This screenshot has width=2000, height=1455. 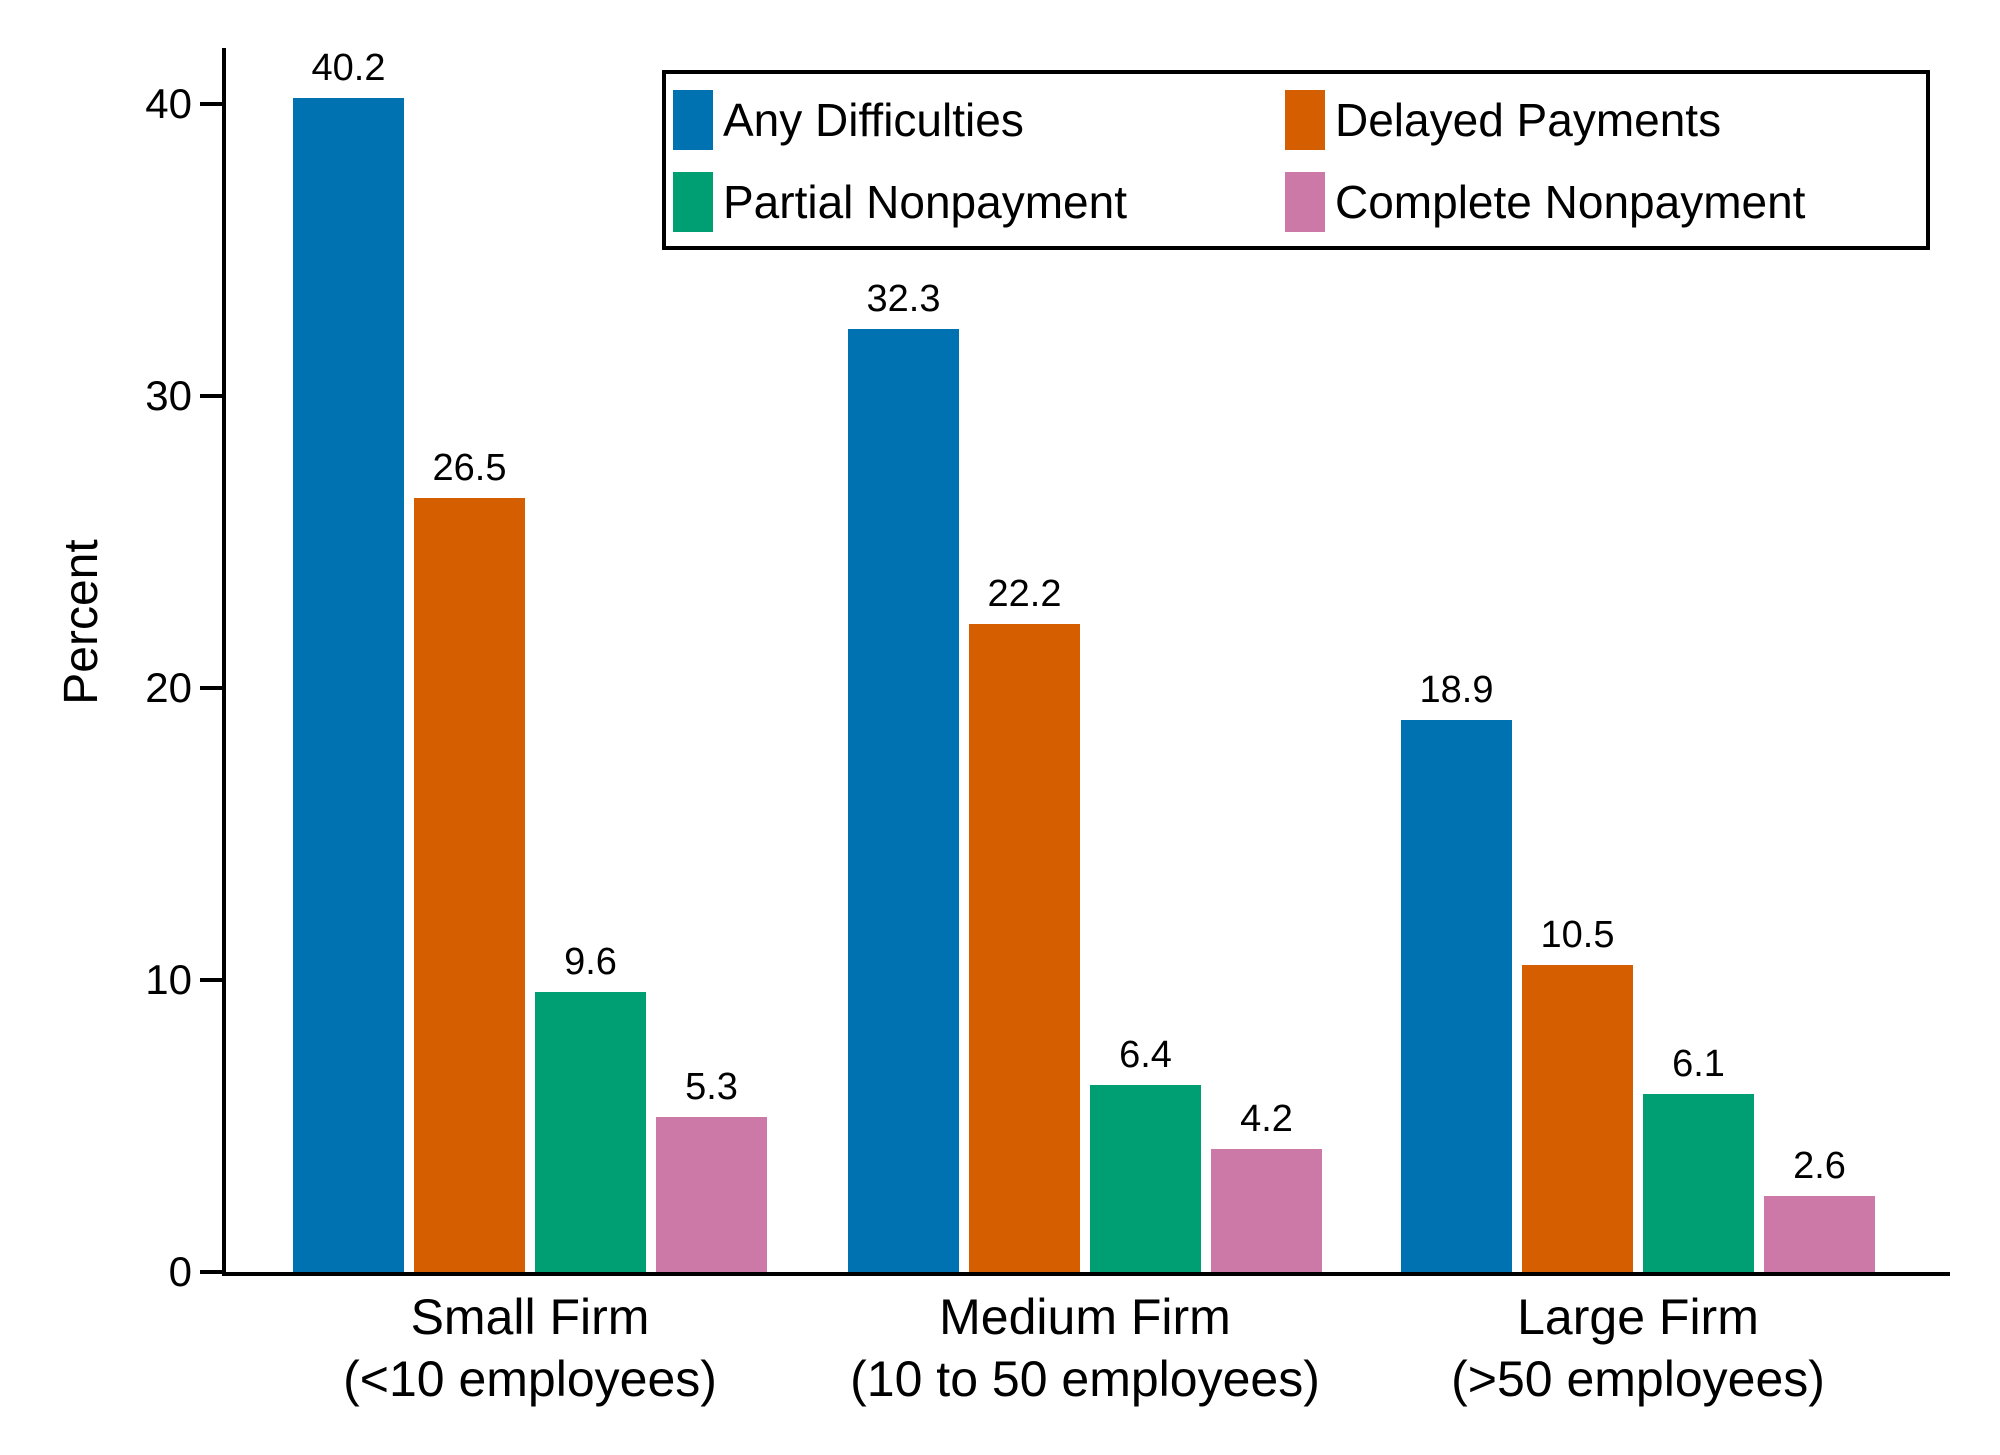 I want to click on y-tick-label: 40, so click(x=168, y=103).